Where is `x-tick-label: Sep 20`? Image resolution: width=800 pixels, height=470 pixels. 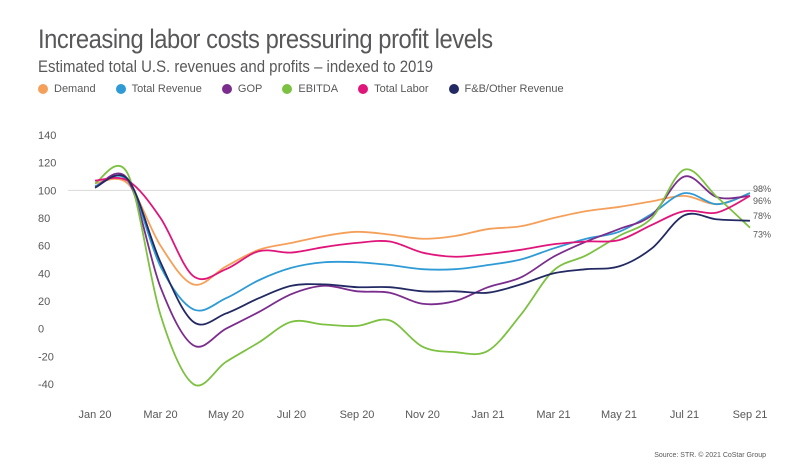
x-tick-label: Sep 20 is located at coordinates (357, 415).